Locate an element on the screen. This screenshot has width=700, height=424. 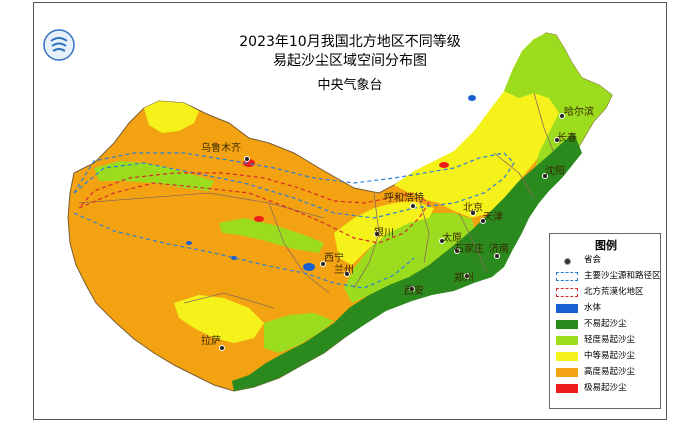
dust-source-path-area is located at coordinates (294, 185).